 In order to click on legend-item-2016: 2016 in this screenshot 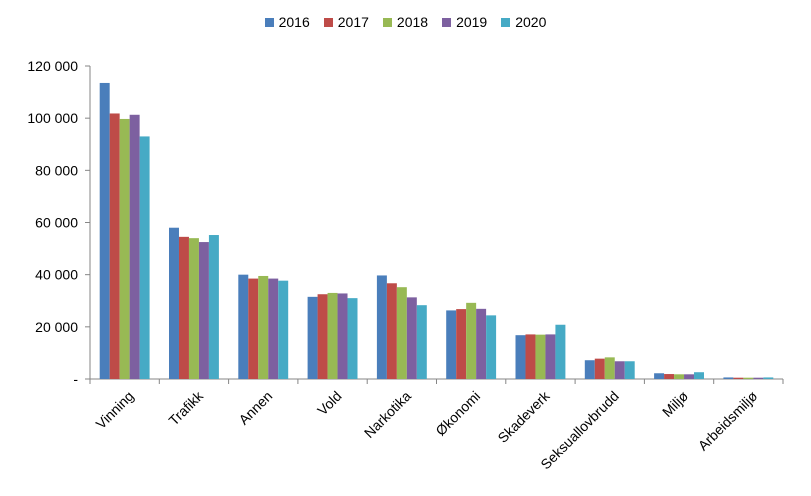, I will do `click(287, 22)`.